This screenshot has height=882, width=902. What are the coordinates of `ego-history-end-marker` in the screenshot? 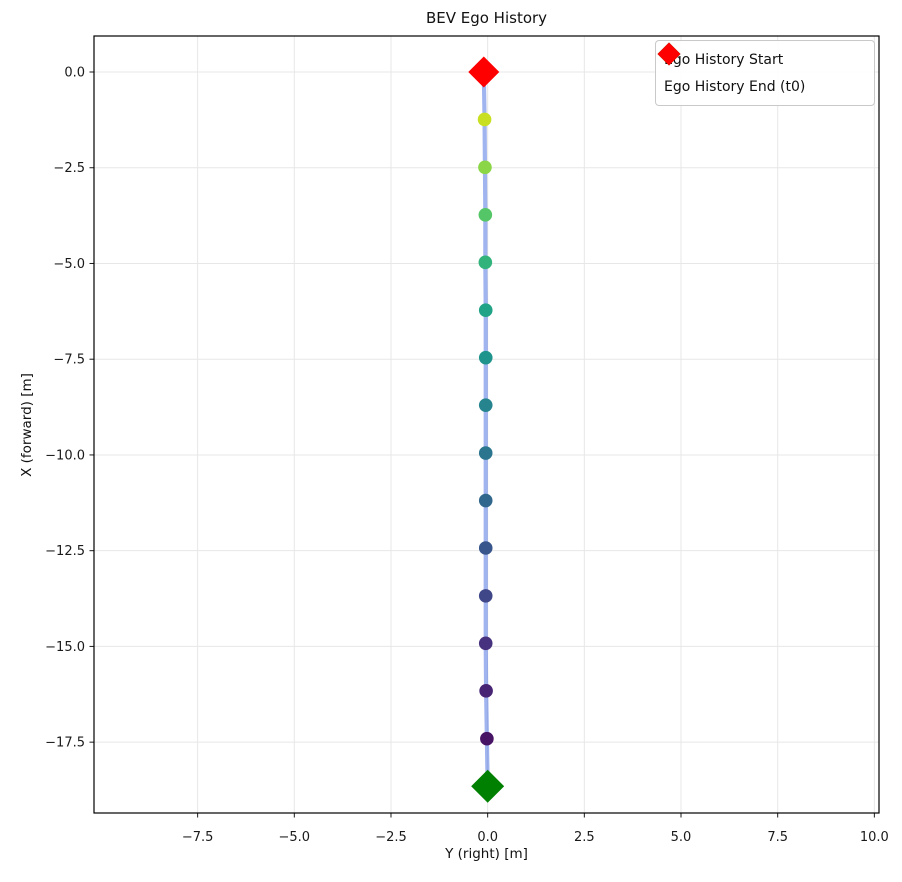 It's located at (484, 72).